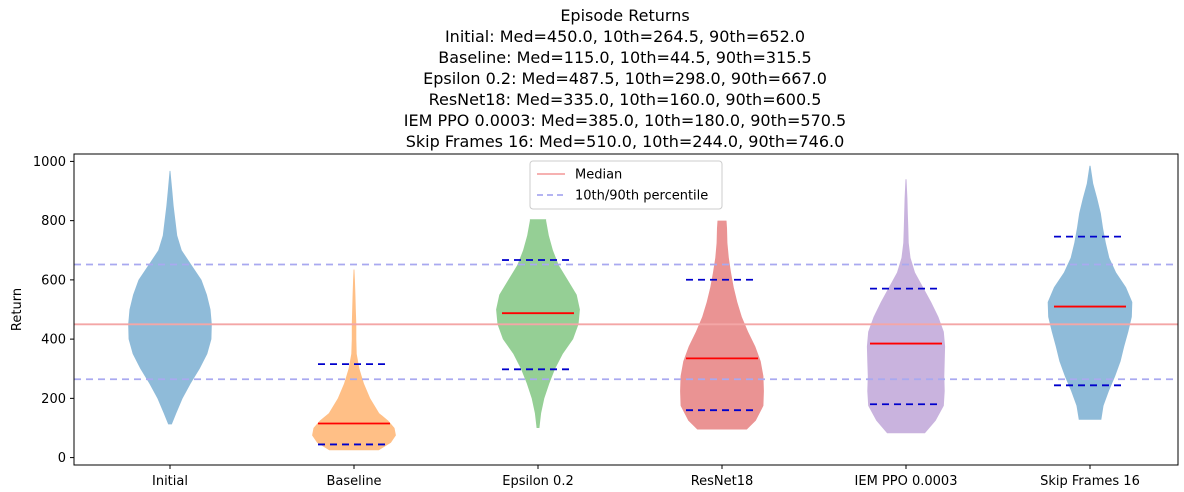  I want to click on legend-median-label: Median, so click(598, 175).